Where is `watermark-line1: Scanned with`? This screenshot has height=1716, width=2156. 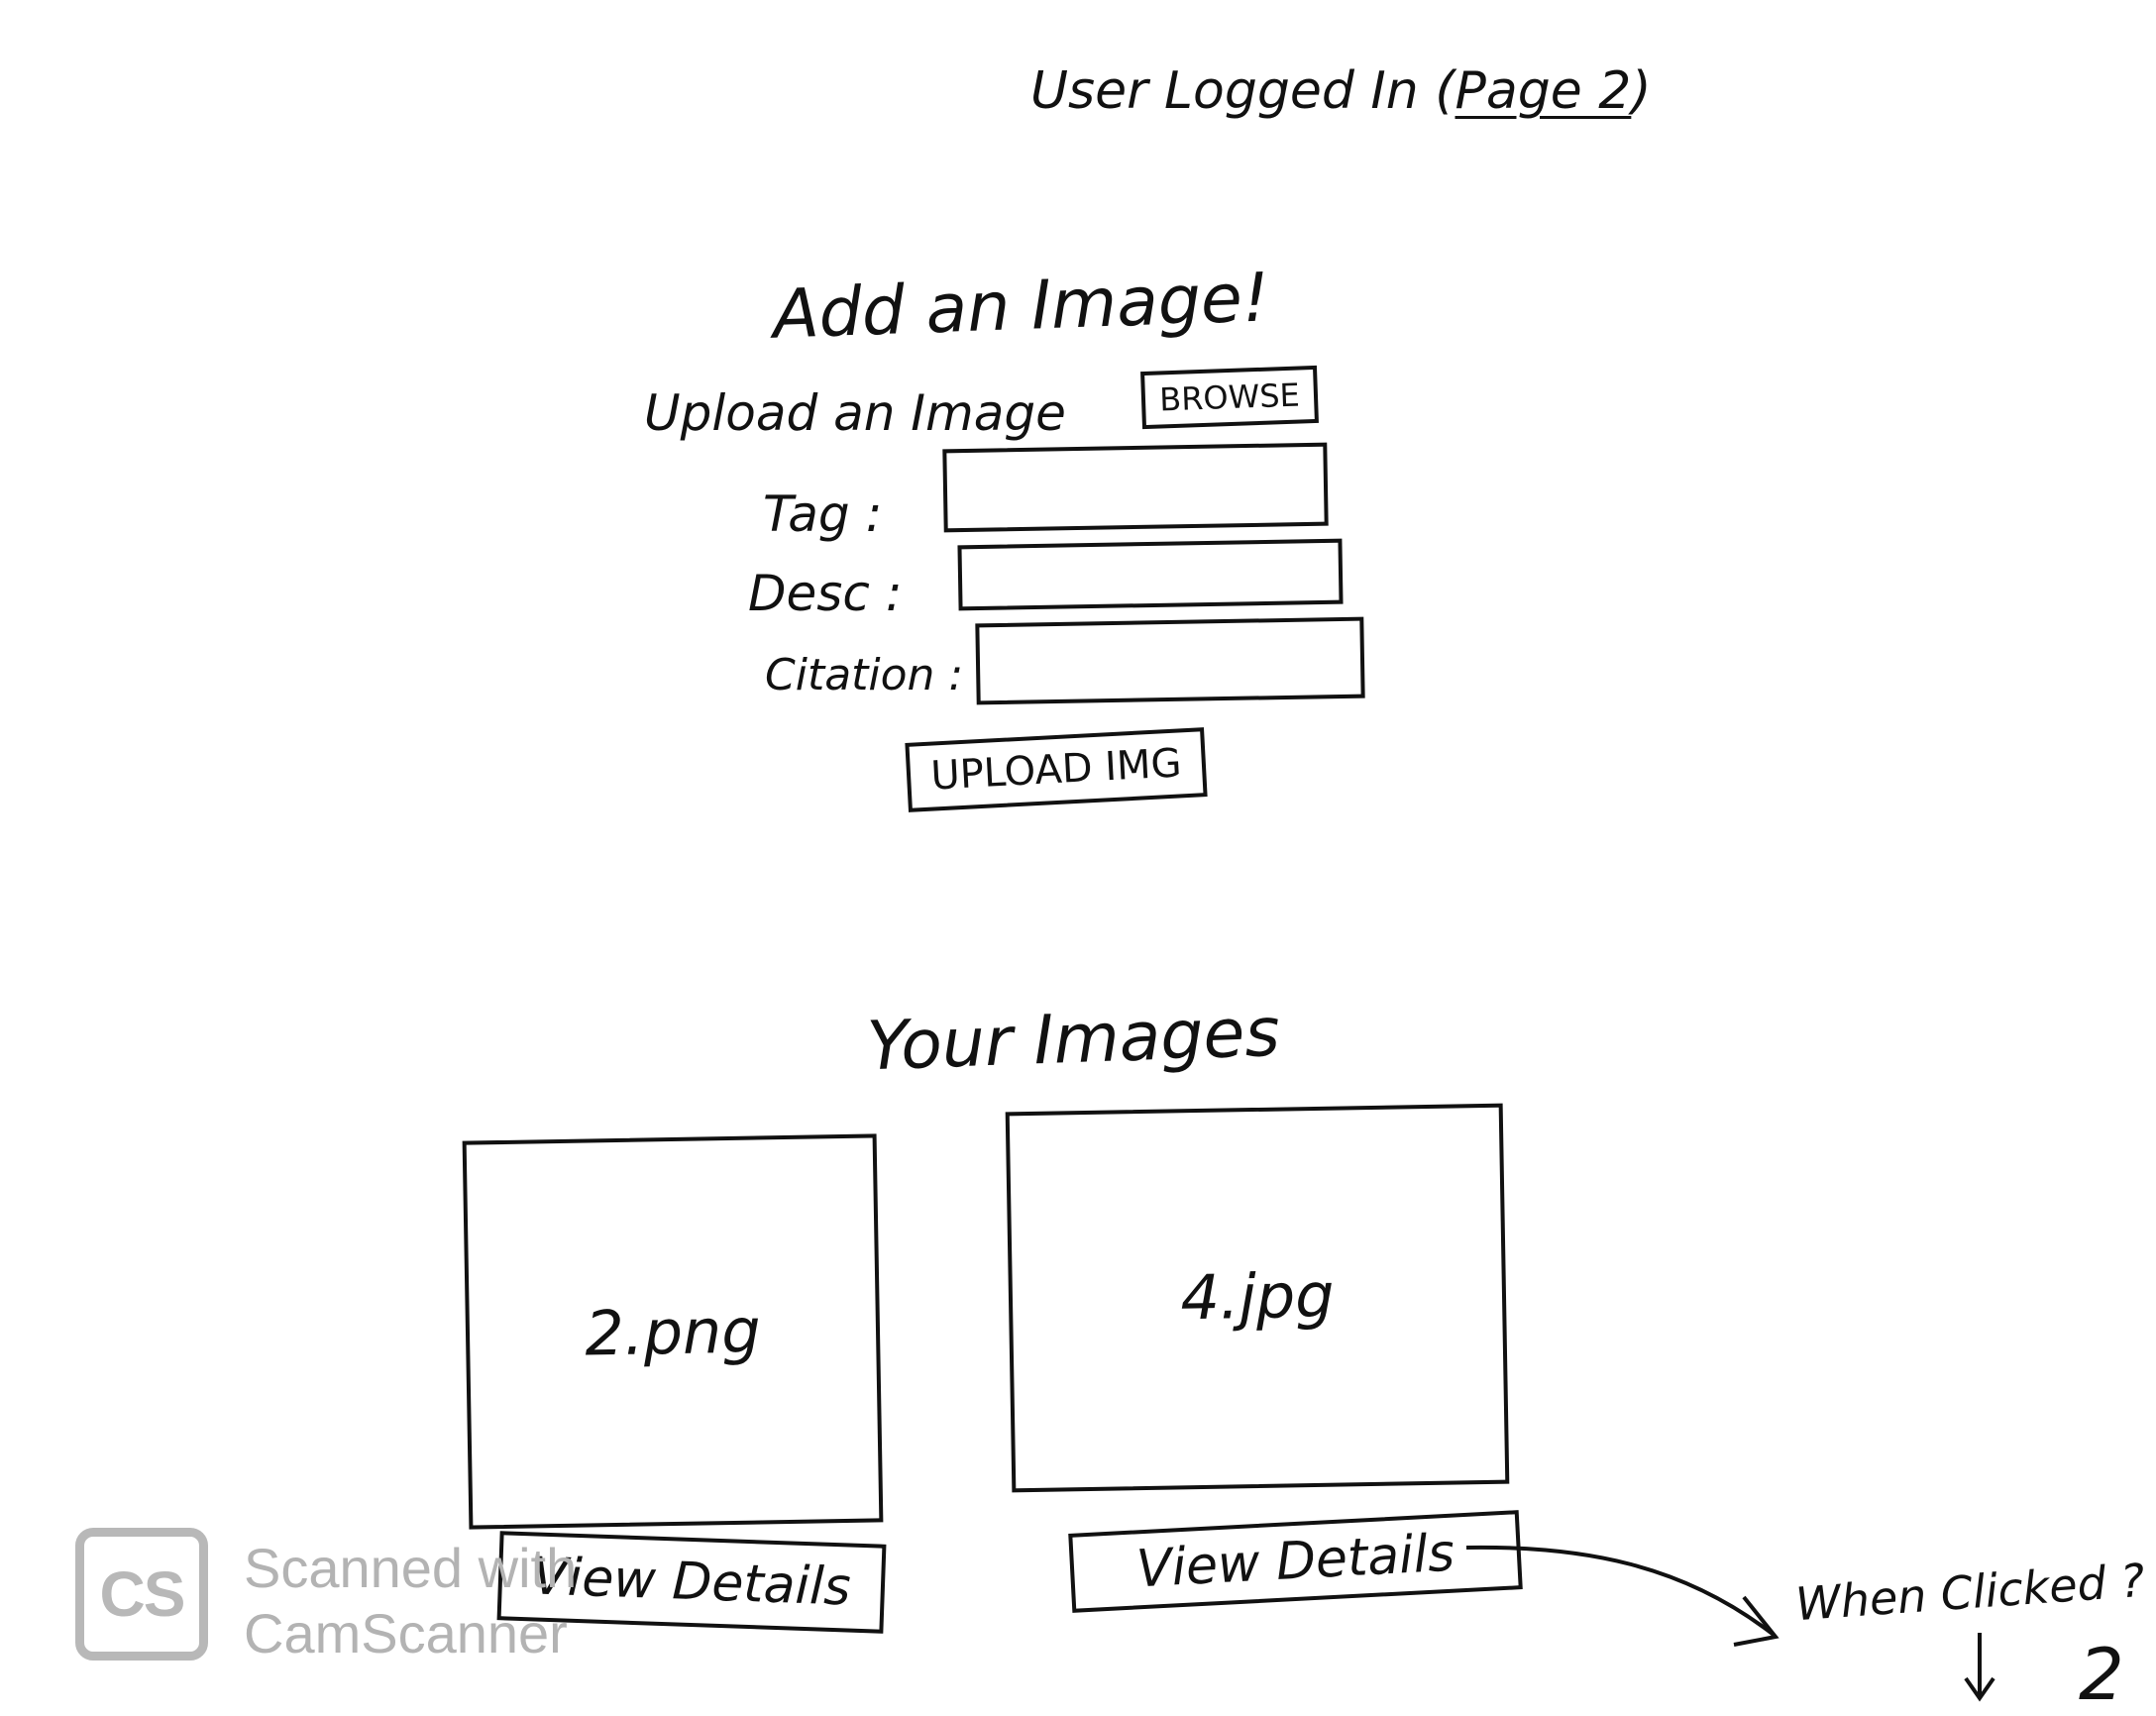
watermark-line1: Scanned with is located at coordinates (411, 1568).